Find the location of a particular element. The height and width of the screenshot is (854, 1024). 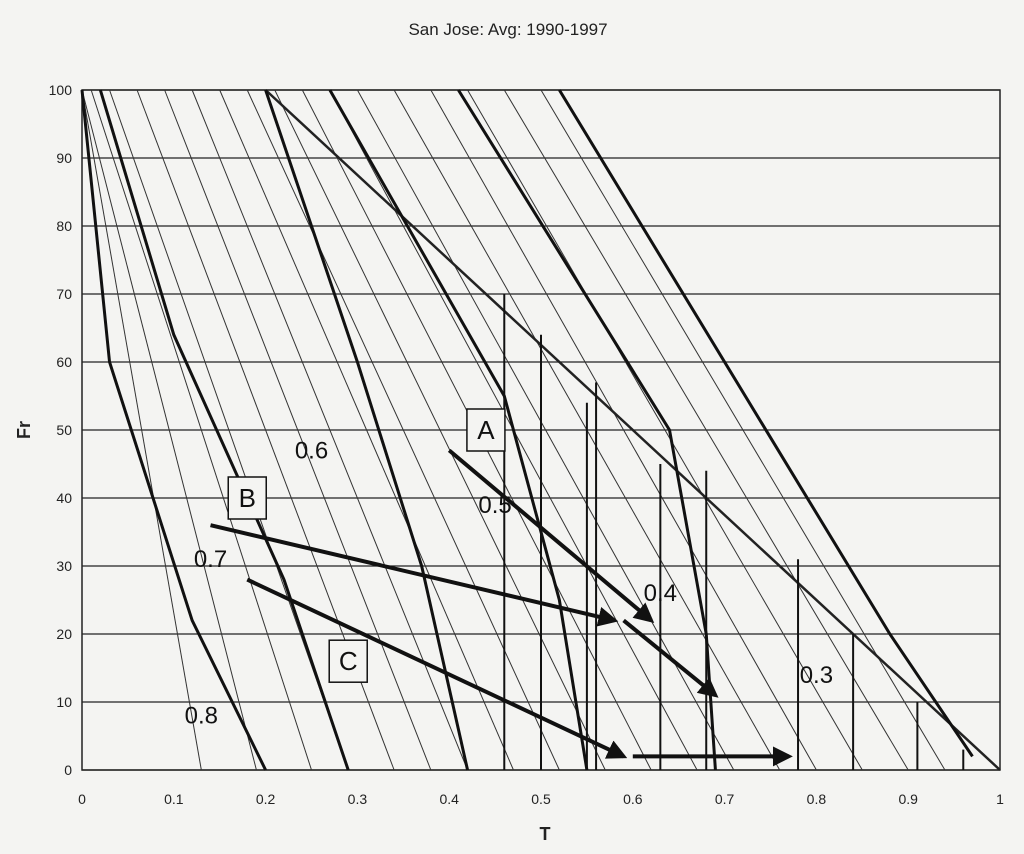

y-tick-label-3: 30 is located at coordinates (64, 566).